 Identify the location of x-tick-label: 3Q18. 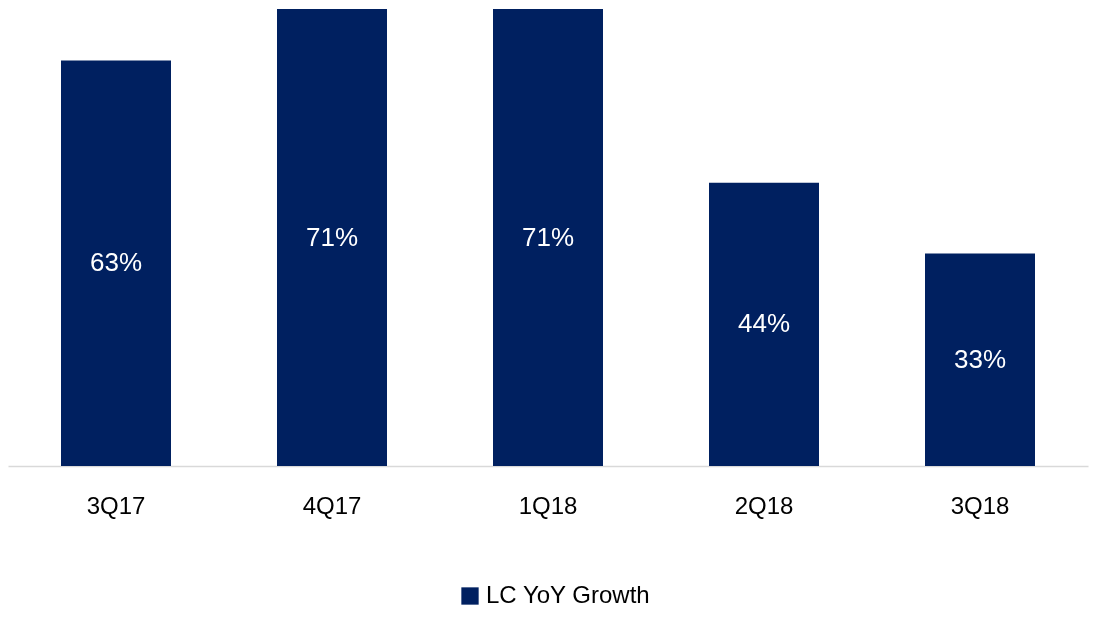
(980, 505).